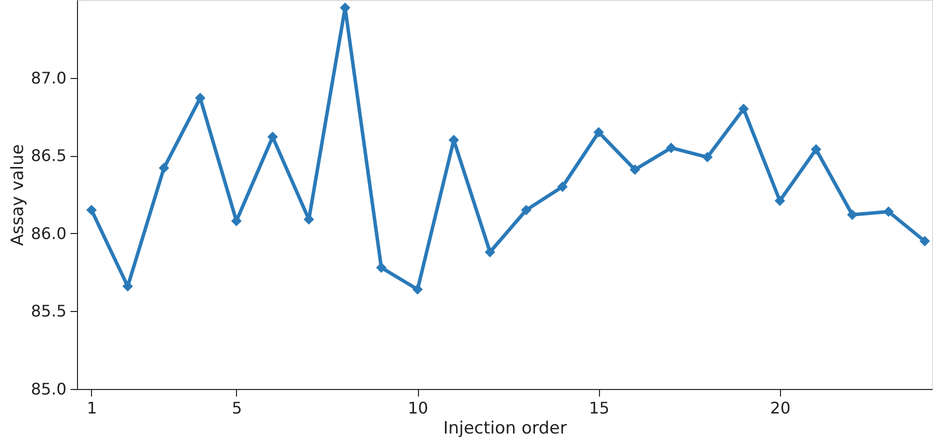 This screenshot has width=936, height=442. I want to click on y-axis-title: Assay value, so click(18, 195).